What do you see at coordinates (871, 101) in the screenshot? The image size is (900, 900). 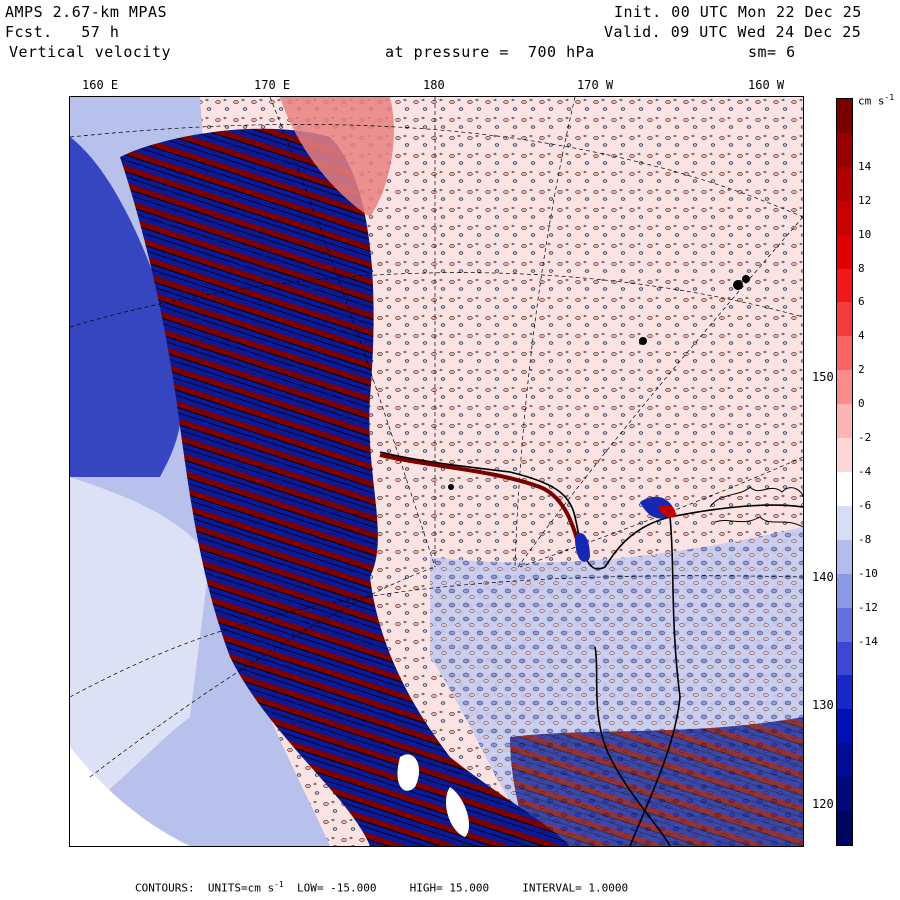 I see `colorbar-units-text: cm s` at bounding box center [871, 101].